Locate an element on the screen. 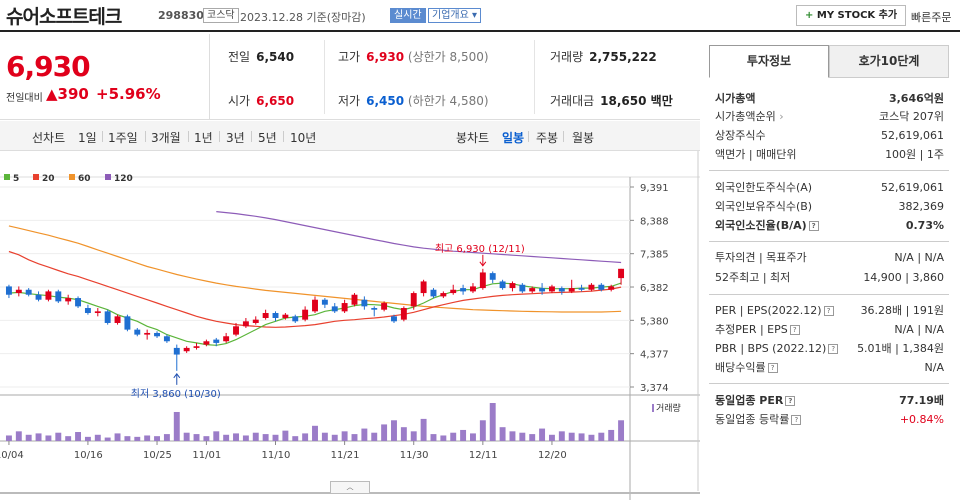  x-tick-label: 12/20 is located at coordinates (552, 455).